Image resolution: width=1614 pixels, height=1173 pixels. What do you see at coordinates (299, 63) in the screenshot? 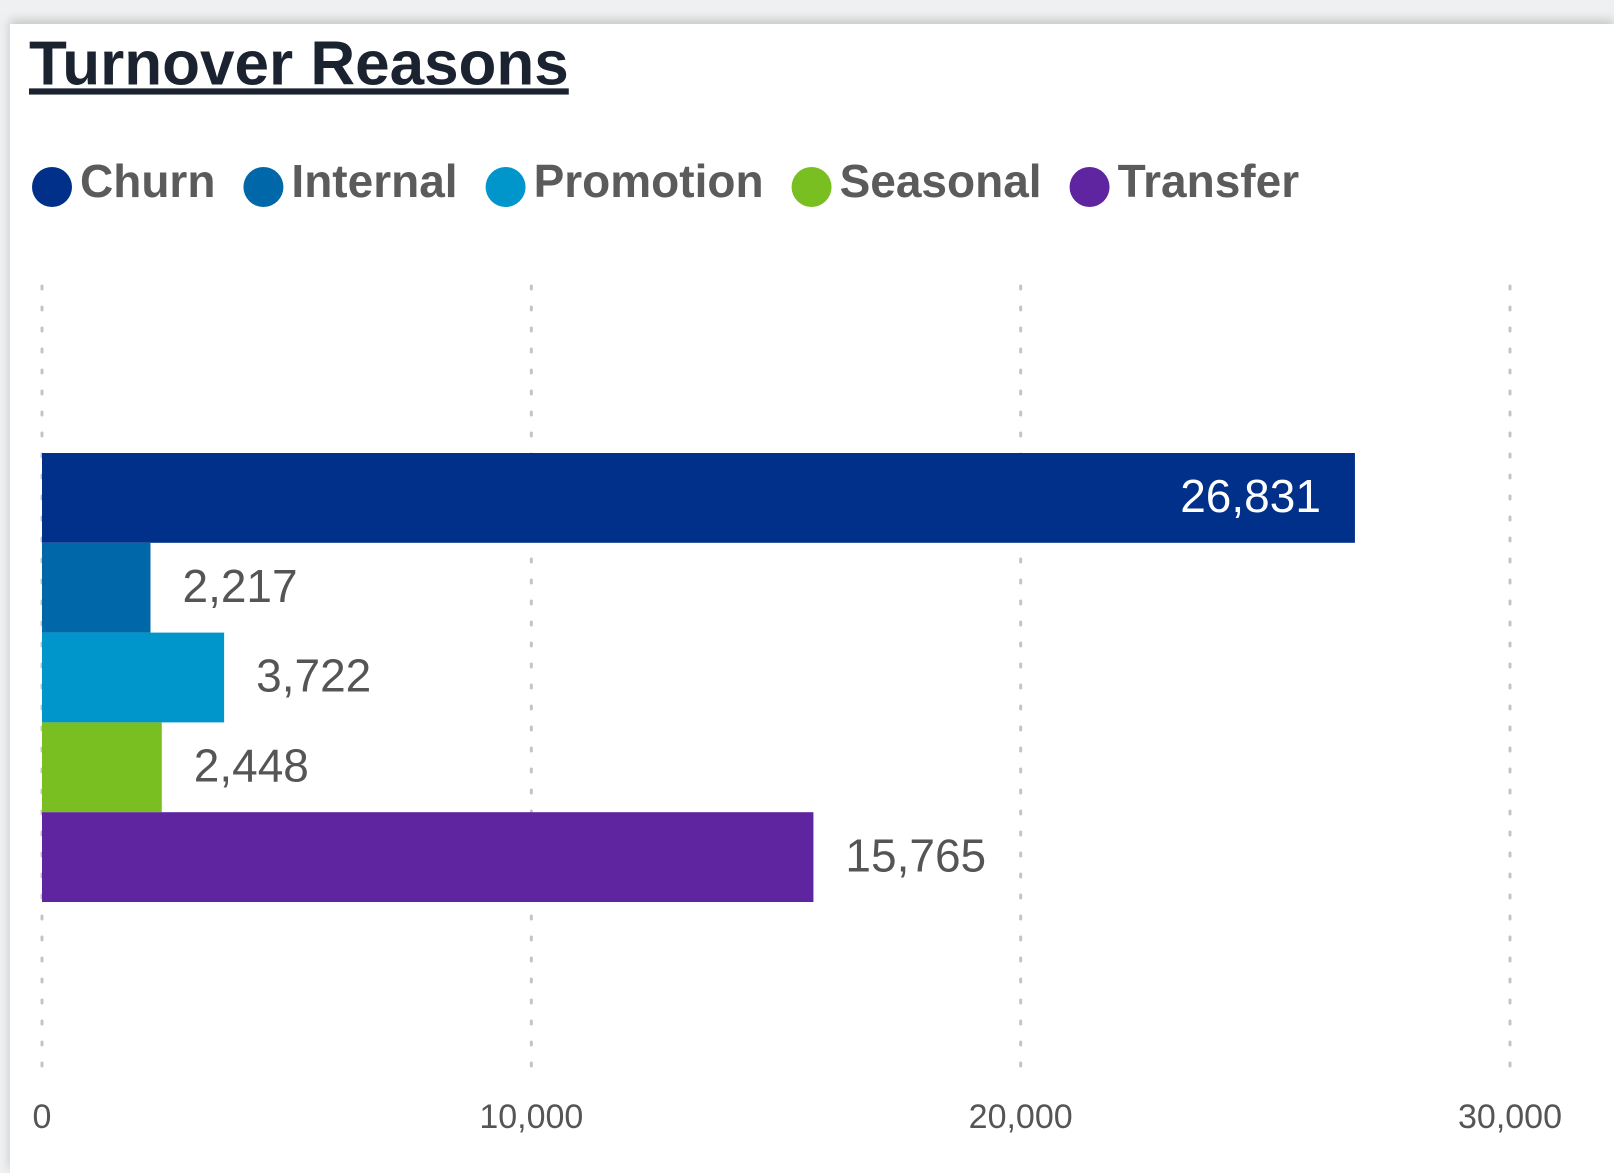
I see `chart-title: Turnover Reasons` at bounding box center [299, 63].